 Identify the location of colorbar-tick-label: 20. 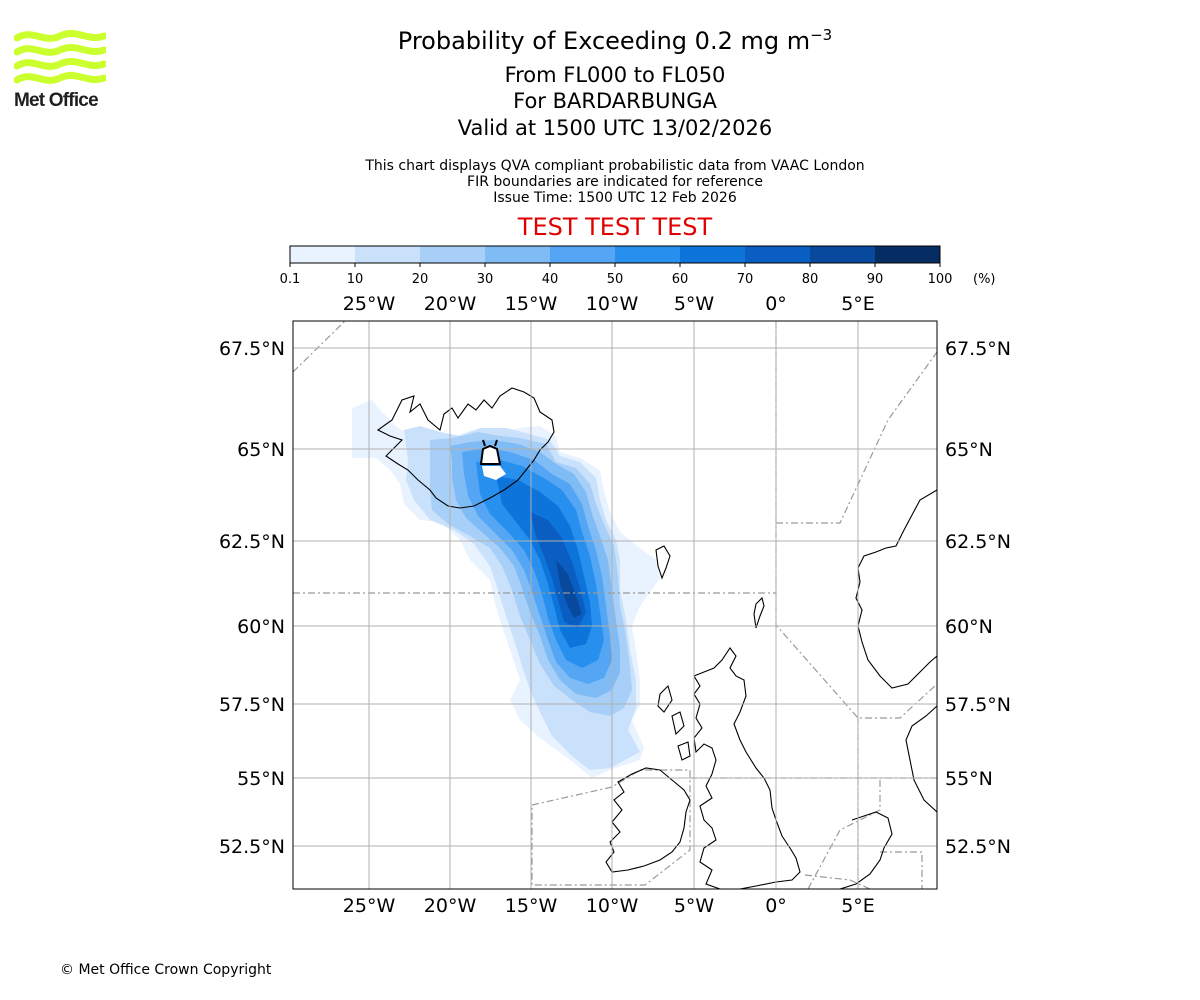
(420, 279).